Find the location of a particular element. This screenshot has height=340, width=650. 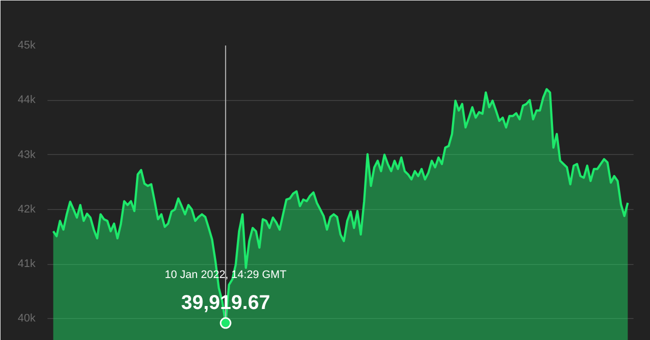

y-tick-label: 42k is located at coordinates (27, 209).